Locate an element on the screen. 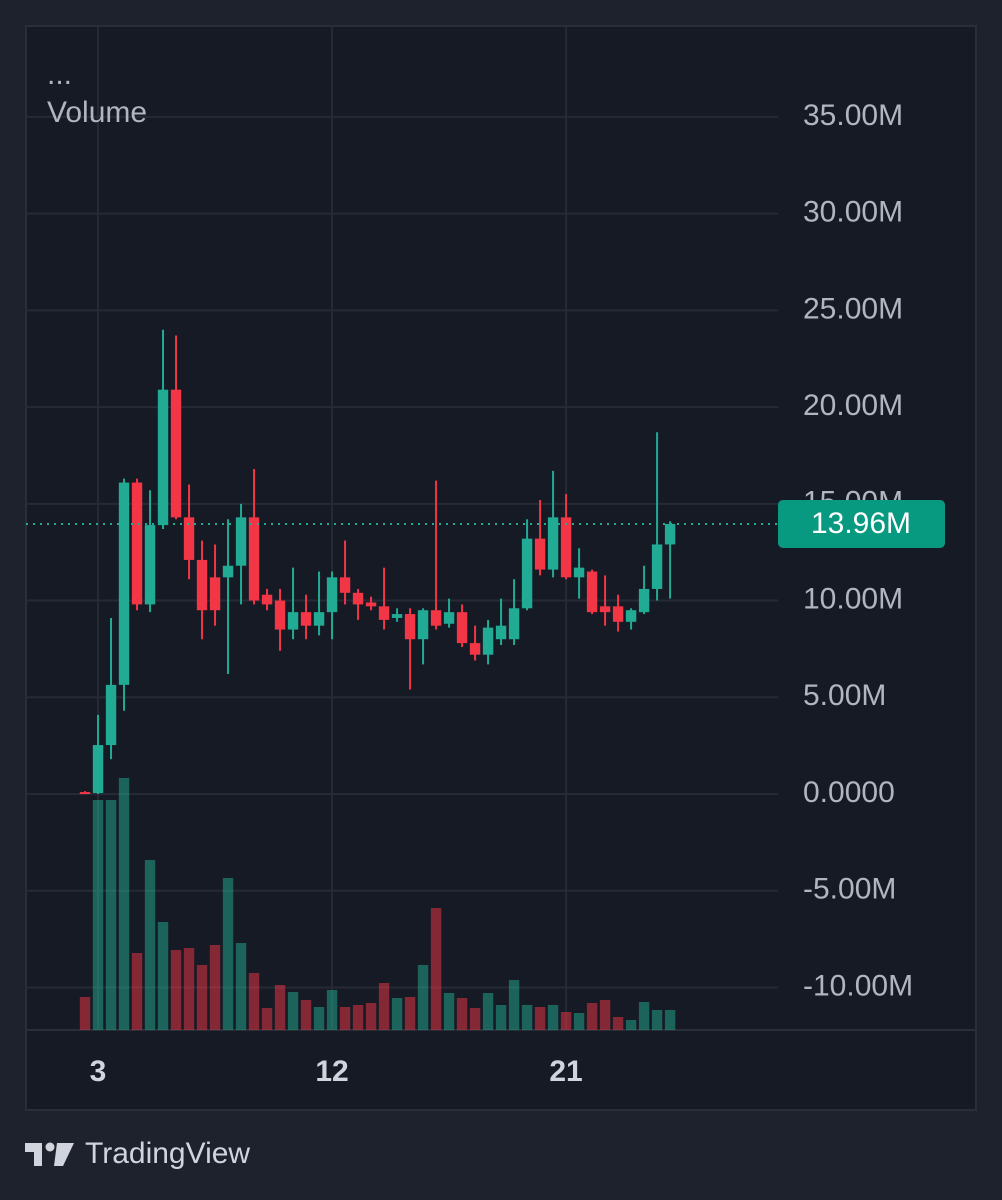 The image size is (1002, 1200). last-price-box is located at coordinates (861, 523).